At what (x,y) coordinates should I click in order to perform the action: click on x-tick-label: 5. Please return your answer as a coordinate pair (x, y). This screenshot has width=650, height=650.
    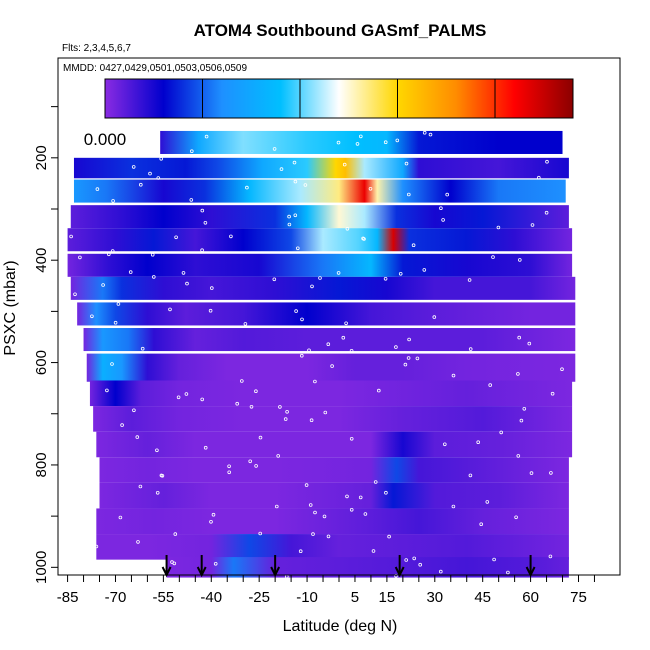
    Looking at the image, I should click on (355, 597).